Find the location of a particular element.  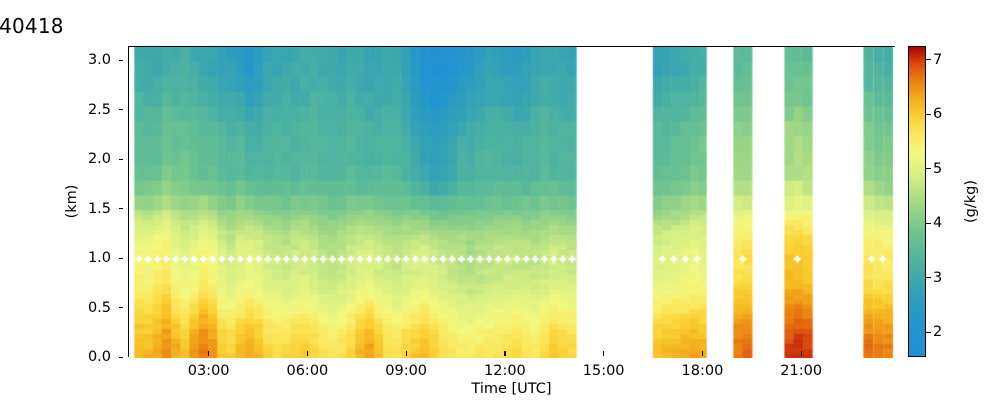

x-tick-label: 18:00 is located at coordinates (702, 371).